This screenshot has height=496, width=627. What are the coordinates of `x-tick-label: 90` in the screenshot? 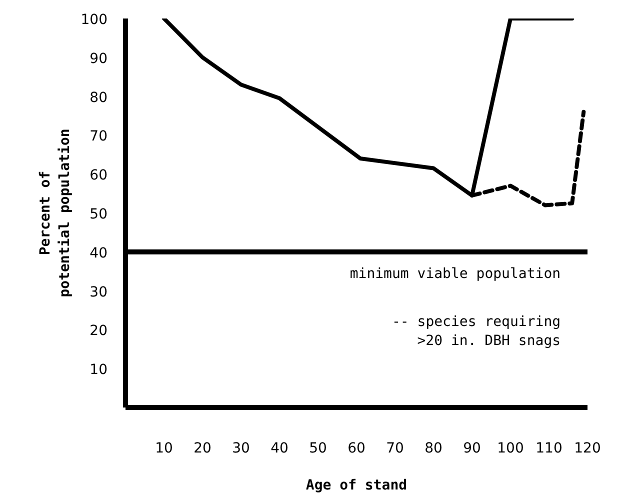 It's located at (472, 448).